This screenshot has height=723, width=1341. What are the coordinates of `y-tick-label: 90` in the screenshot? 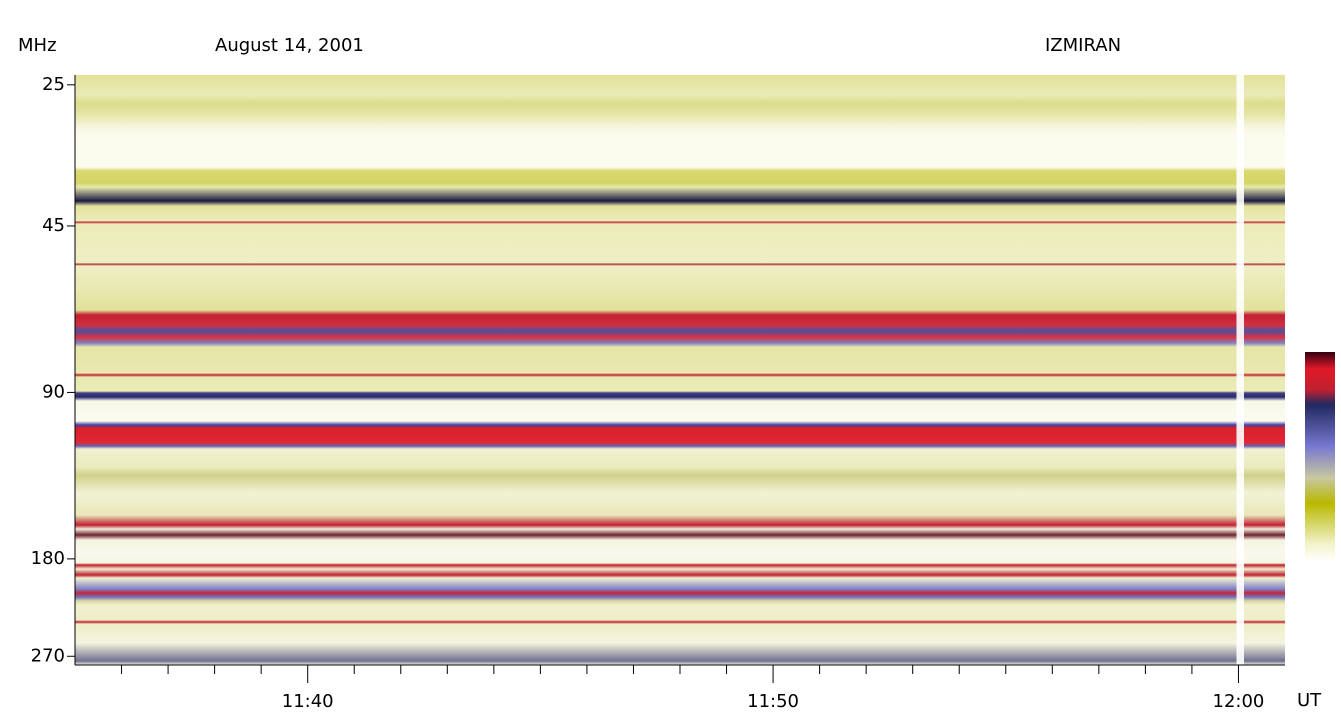 It's located at (53, 391).